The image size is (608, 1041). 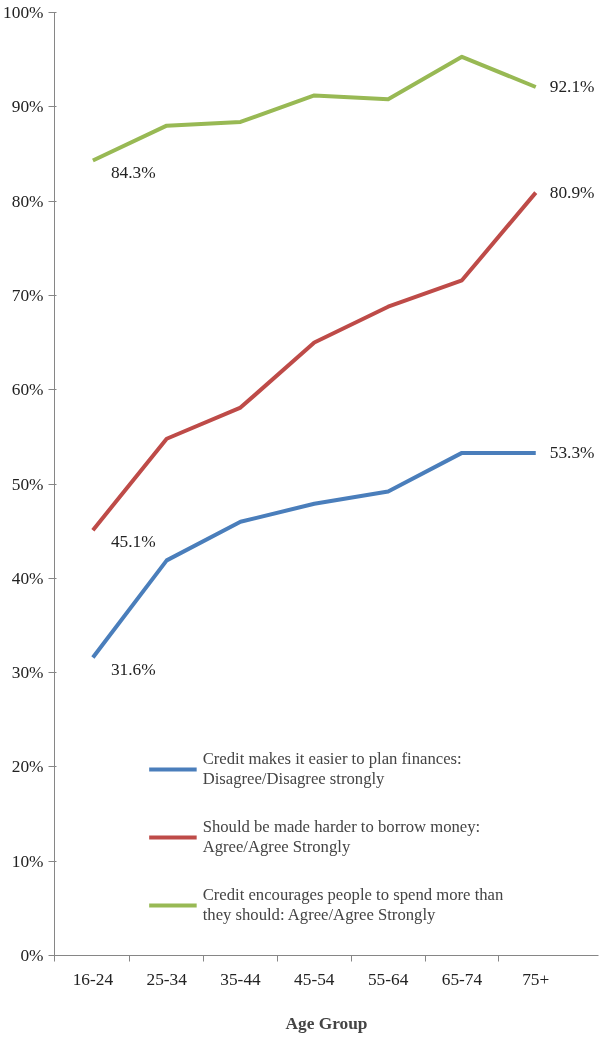 I want to click on y-tick-label: 60%, so click(x=27, y=390).